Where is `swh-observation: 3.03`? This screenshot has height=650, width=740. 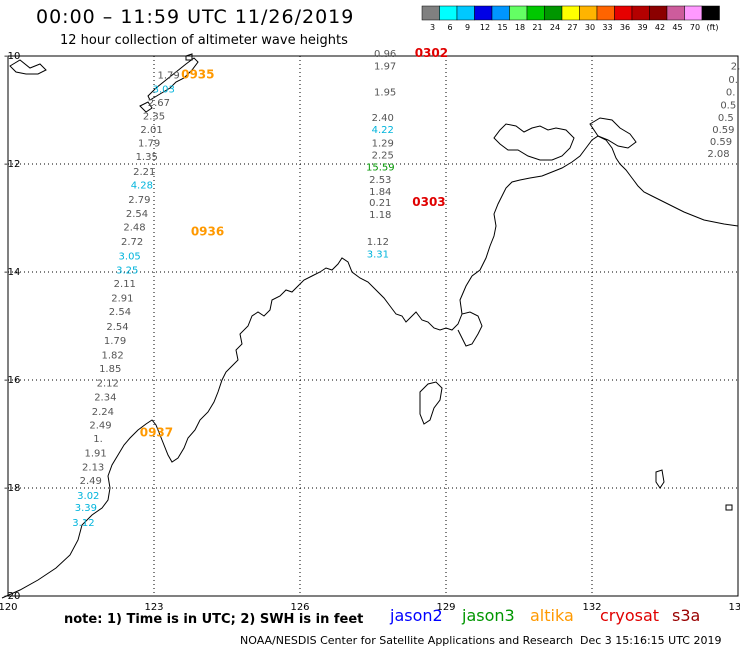 swh-observation: 3.03 is located at coordinates (164, 90).